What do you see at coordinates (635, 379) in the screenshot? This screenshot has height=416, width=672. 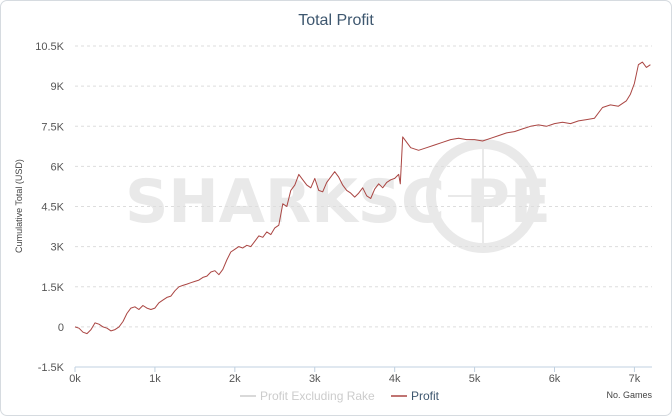 I see `x-tick-label: 7k` at bounding box center [635, 379].